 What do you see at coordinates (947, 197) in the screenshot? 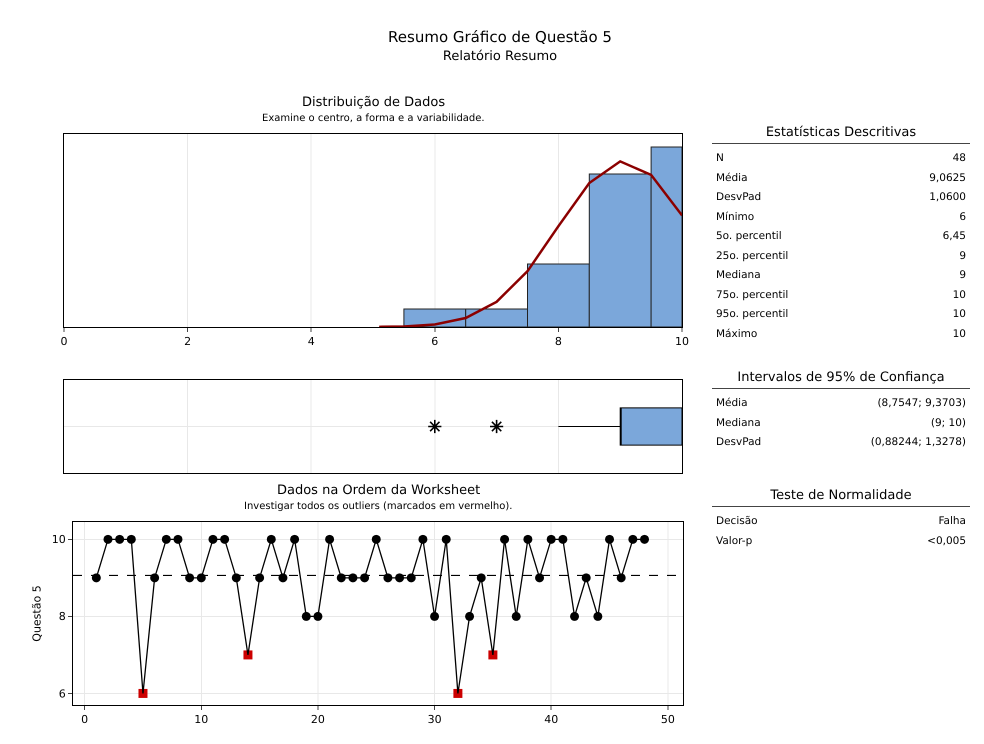
I see `text: 1,0600` at bounding box center [947, 197].